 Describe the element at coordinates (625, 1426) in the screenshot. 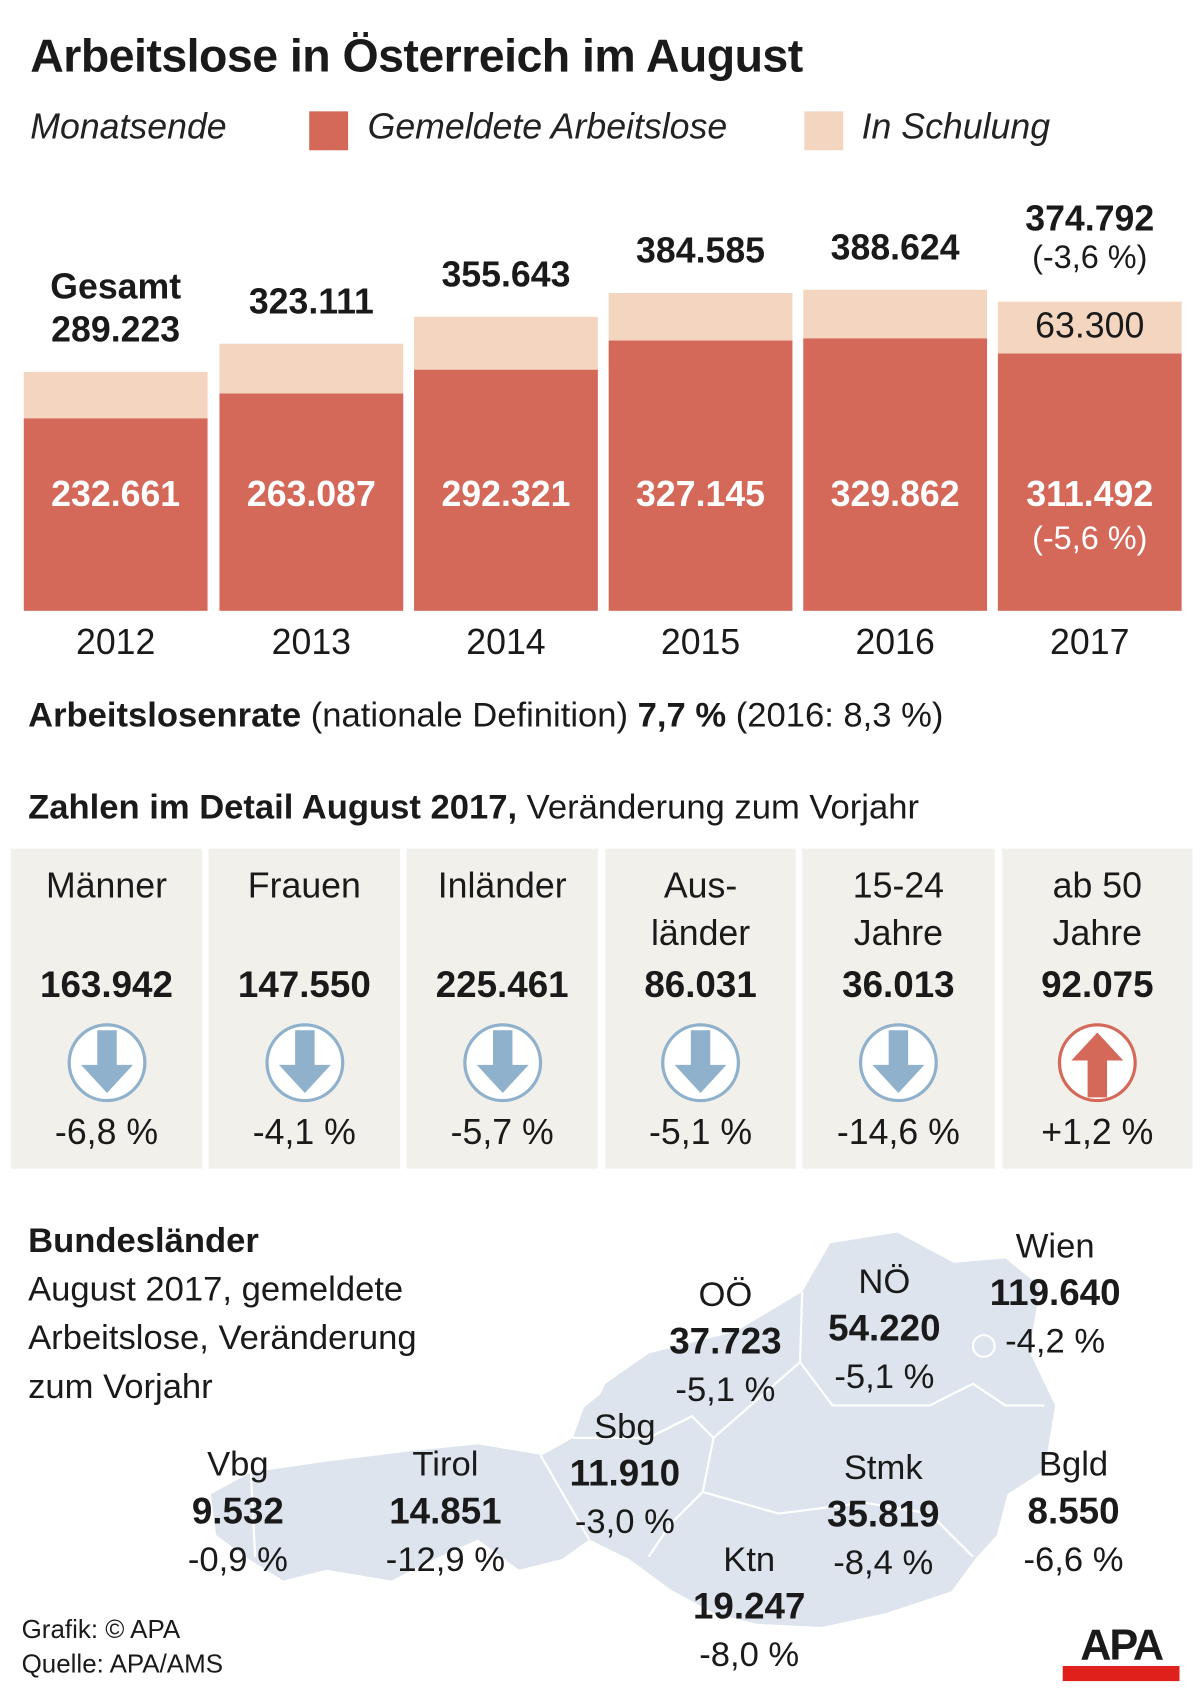

I see `state-name: Sbg` at that location.